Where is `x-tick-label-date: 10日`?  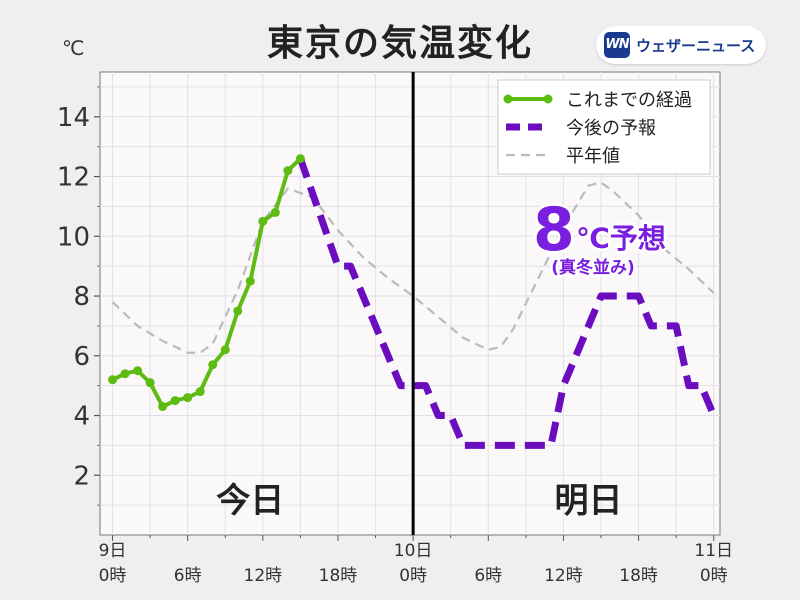
x-tick-label-date: 10日 is located at coordinates (413, 551).